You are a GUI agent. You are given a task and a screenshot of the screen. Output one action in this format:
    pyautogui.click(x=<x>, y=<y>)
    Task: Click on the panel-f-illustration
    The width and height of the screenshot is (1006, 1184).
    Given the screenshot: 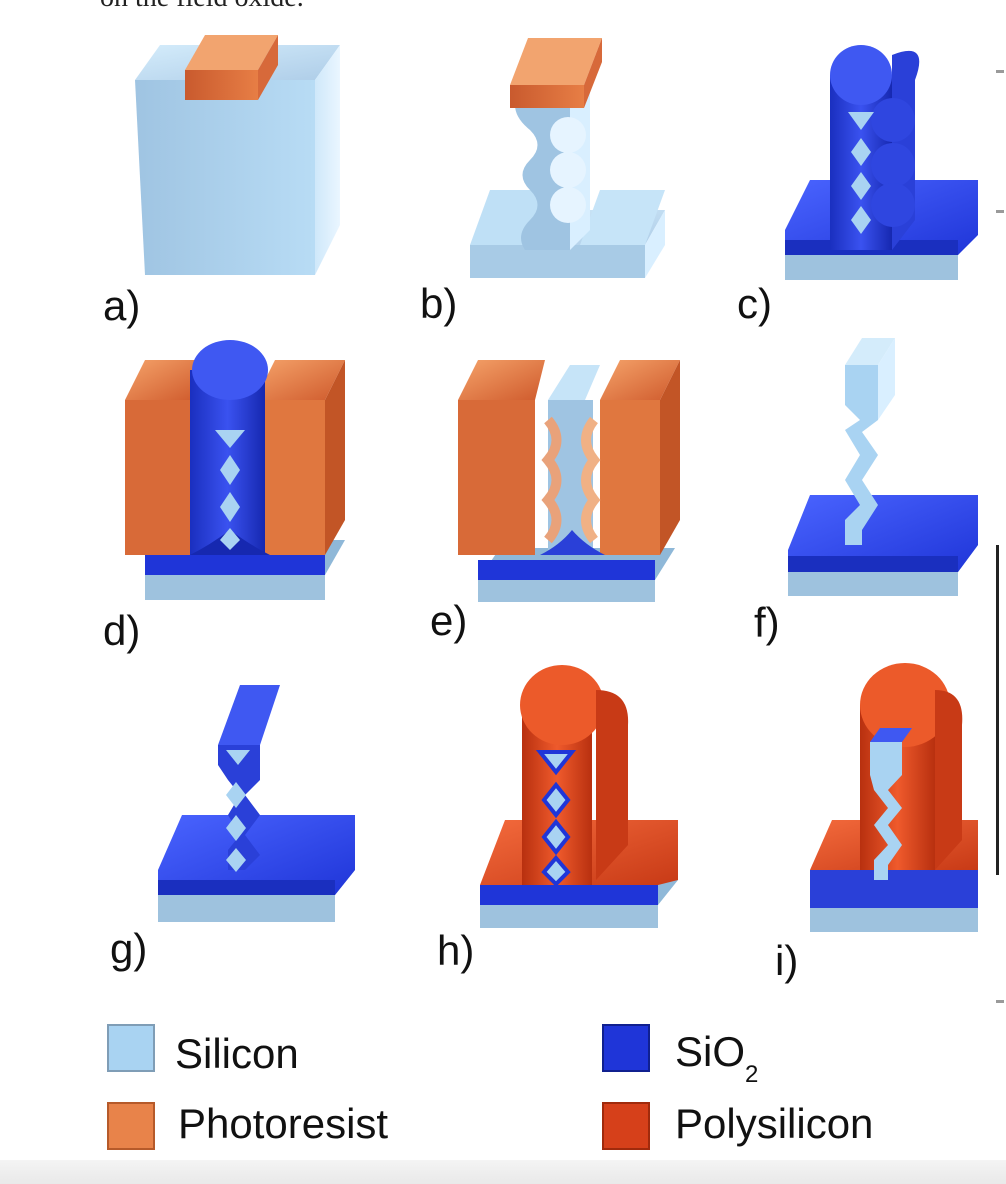 What is the action you would take?
    pyautogui.click(x=883, y=467)
    